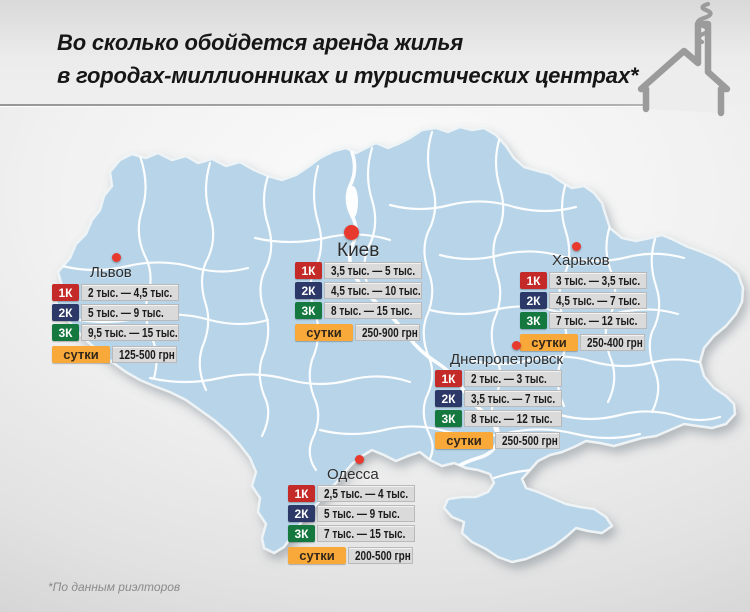 This screenshot has width=750, height=612. What do you see at coordinates (114, 587) in the screenshot?
I see `source-note: *По данным риэлторов` at bounding box center [114, 587].